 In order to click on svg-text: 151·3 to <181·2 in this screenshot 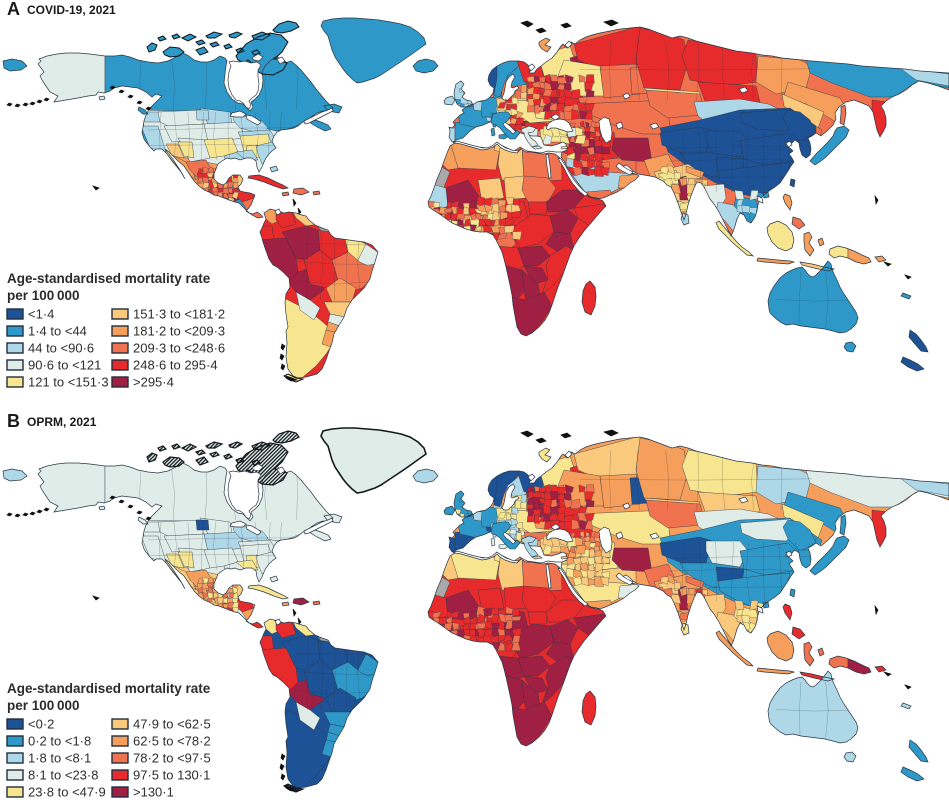, I will do `click(179, 314)`.